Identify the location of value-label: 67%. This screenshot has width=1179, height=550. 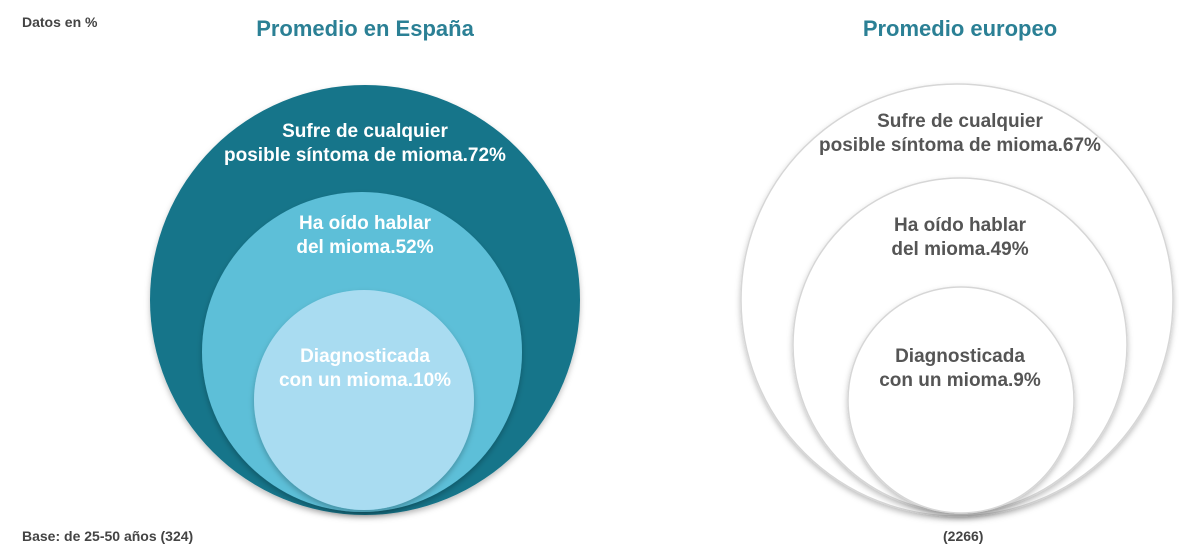
(1081, 145).